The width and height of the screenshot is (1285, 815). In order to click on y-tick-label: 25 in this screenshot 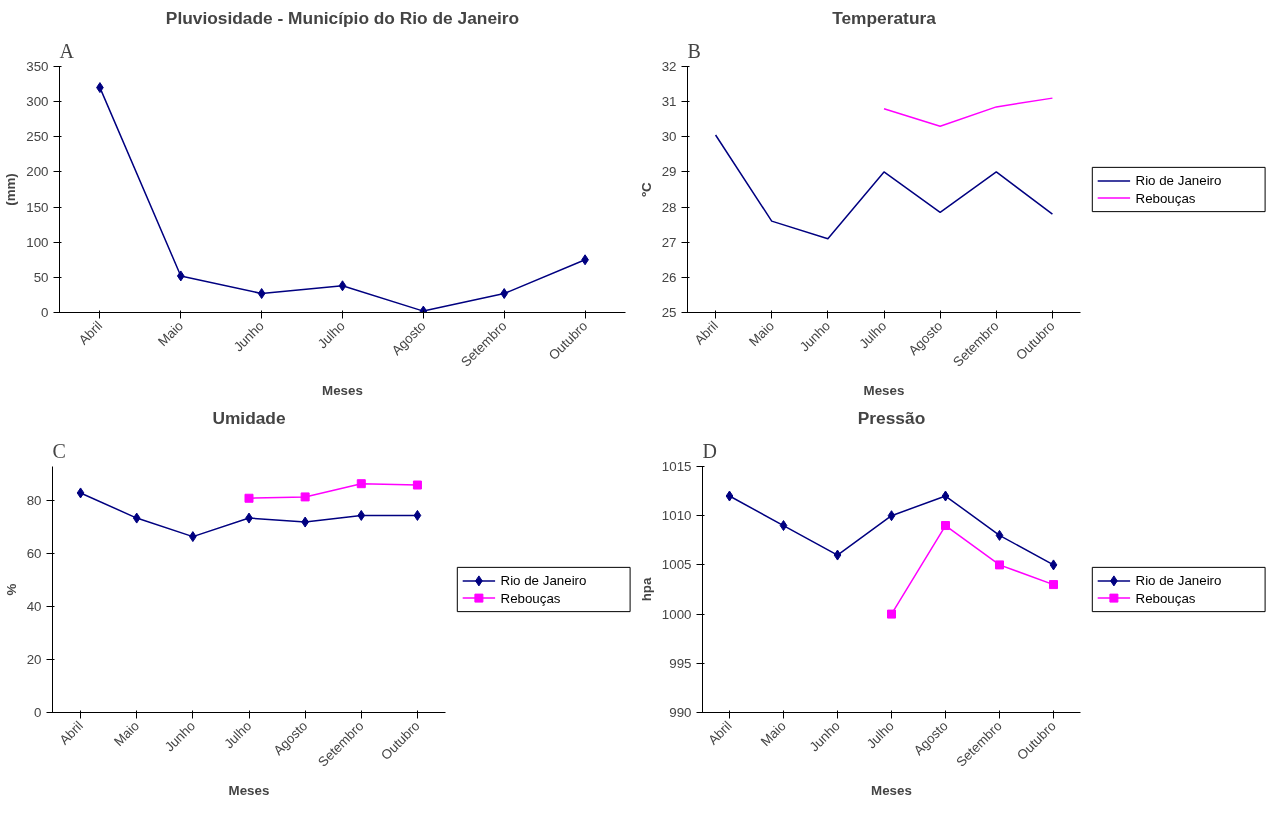, I will do `click(669, 312)`.